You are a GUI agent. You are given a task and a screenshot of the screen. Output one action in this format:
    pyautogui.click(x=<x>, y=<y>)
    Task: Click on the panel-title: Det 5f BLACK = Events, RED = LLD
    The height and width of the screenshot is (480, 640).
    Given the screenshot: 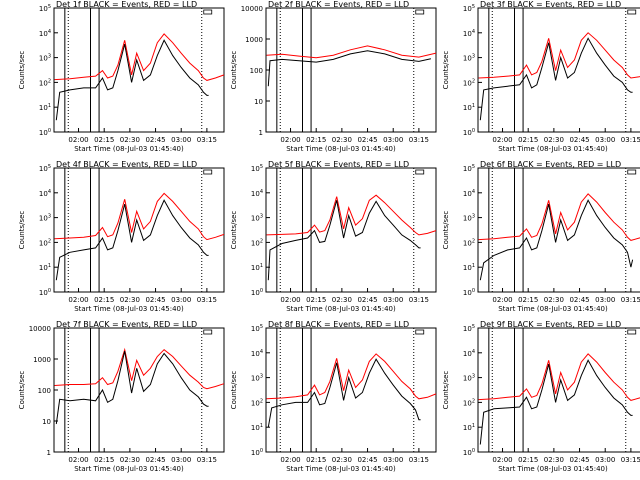 What is the action you would take?
    pyautogui.click(x=338, y=164)
    